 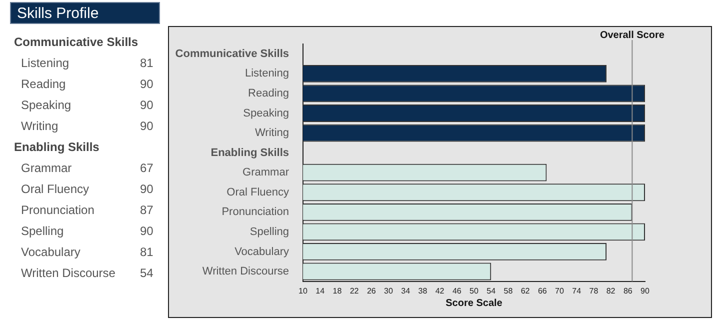 What do you see at coordinates (147, 210) in the screenshot?
I see `data-label: 87` at bounding box center [147, 210].